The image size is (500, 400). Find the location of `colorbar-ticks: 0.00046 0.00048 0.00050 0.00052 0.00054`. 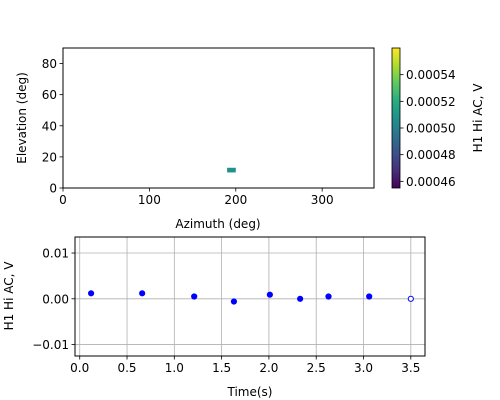

colorbar-ticks: 0.00046 0.00048 0.00050 0.00052 0.00054 is located at coordinates (428, 128).